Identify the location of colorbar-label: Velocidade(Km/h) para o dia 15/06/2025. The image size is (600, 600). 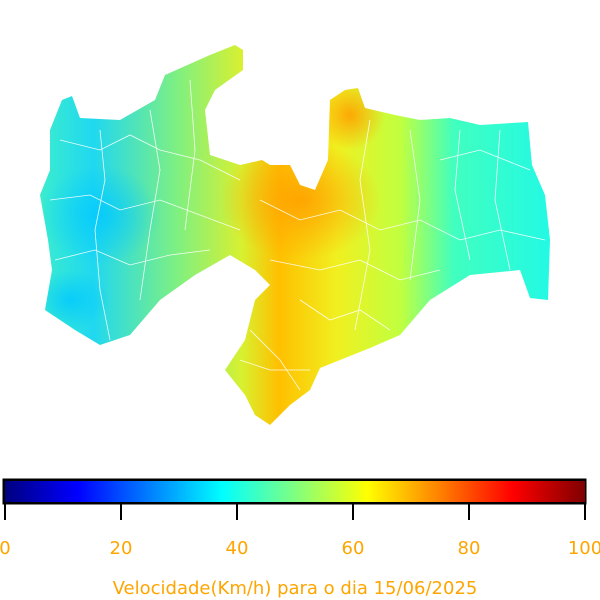
(295, 588).